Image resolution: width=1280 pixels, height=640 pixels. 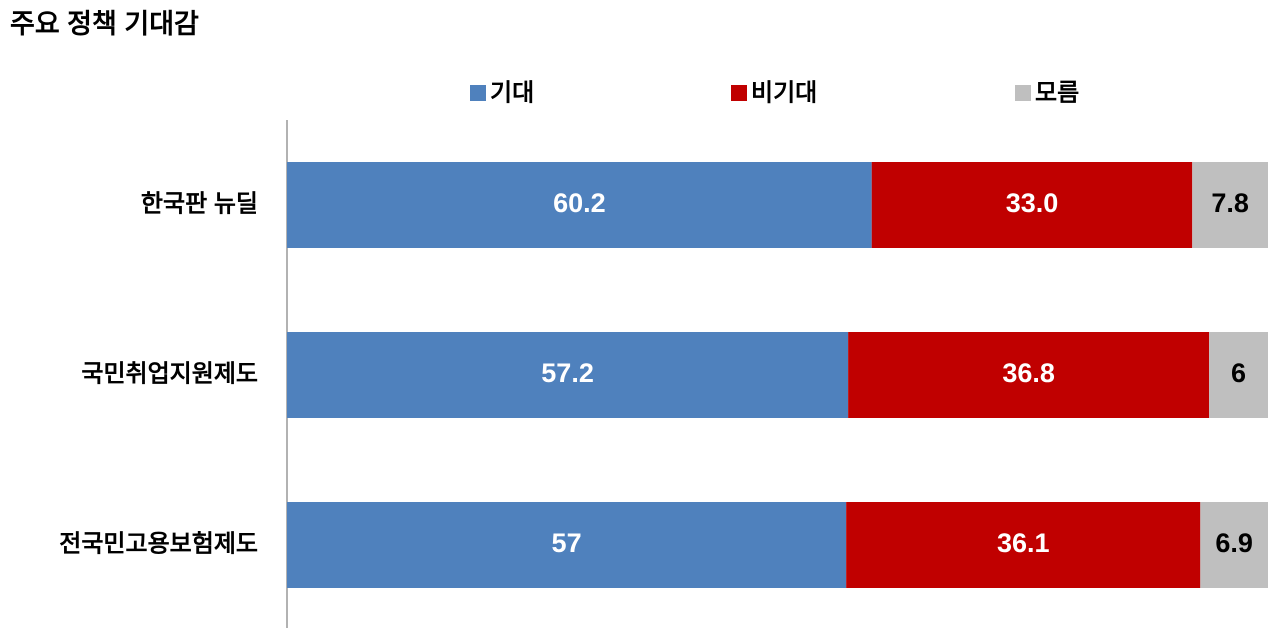 What do you see at coordinates (158, 543) in the screenshot?
I see `category-label: 전국민고용보험제도` at bounding box center [158, 543].